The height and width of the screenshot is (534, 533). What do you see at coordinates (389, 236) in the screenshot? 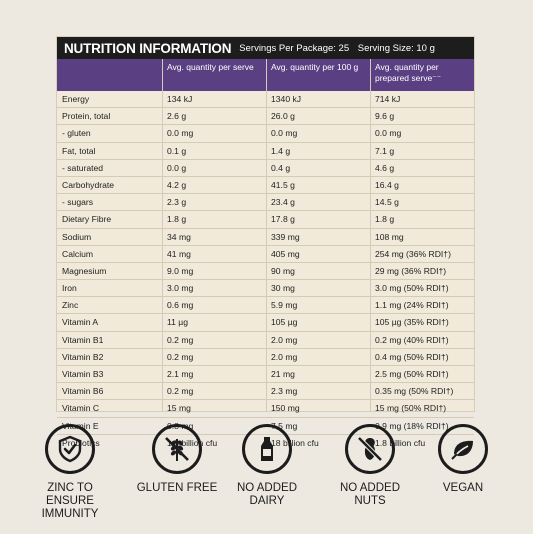
I see `value-per-prepared-serve: 108 mg` at bounding box center [389, 236].